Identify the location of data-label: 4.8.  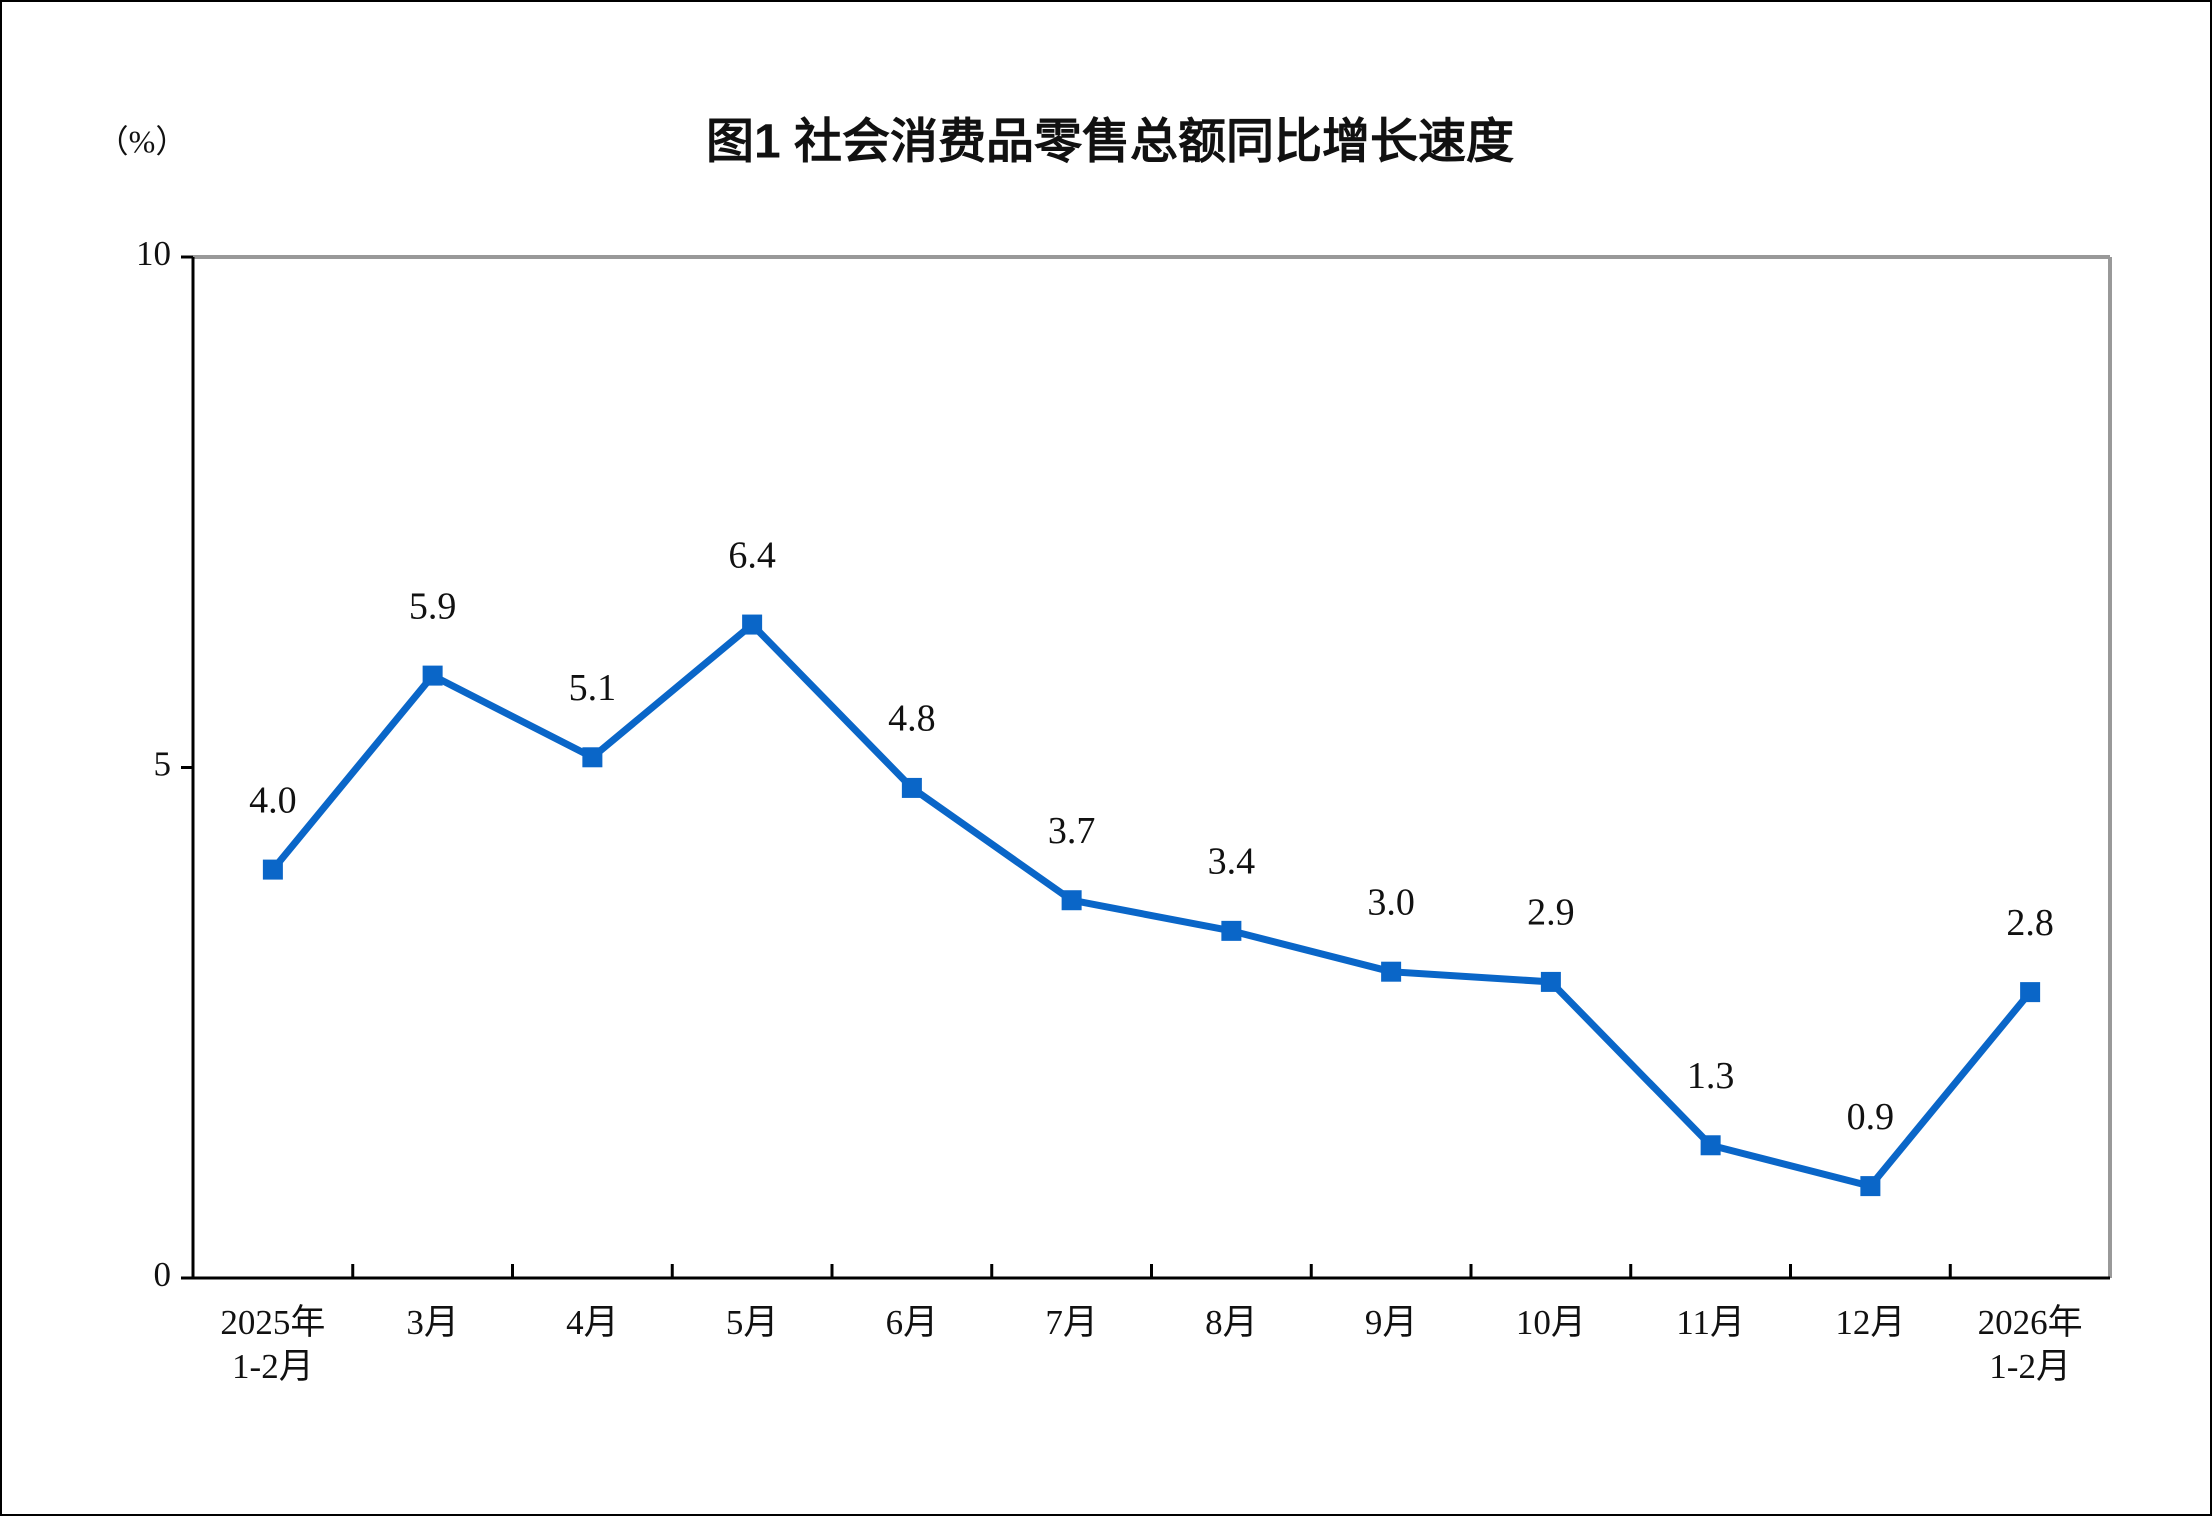
(912, 719).